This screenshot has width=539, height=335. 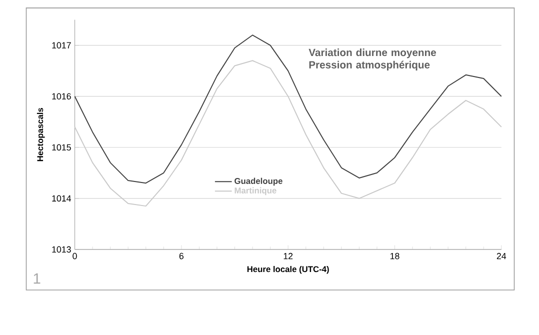 What do you see at coordinates (501, 256) in the screenshot?
I see `x-tick-label: 24` at bounding box center [501, 256].